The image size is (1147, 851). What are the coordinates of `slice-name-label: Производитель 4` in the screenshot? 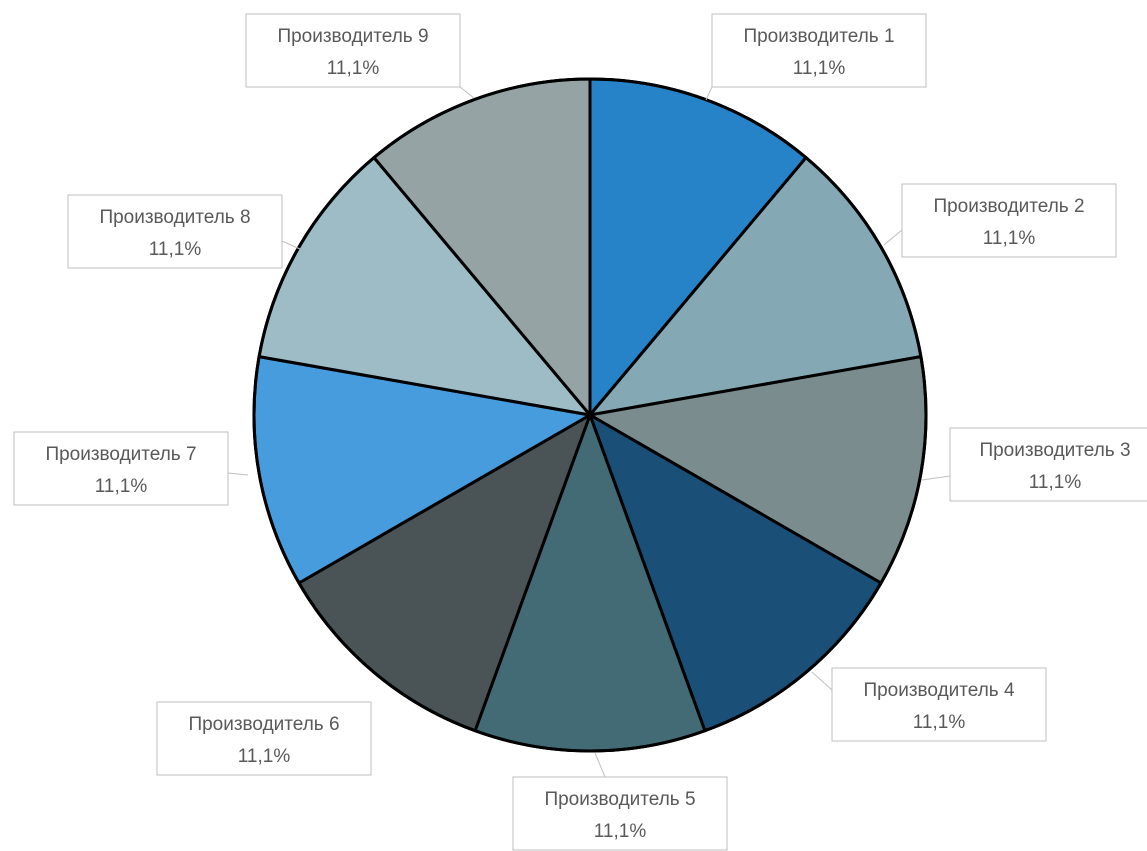 It's located at (939, 690).